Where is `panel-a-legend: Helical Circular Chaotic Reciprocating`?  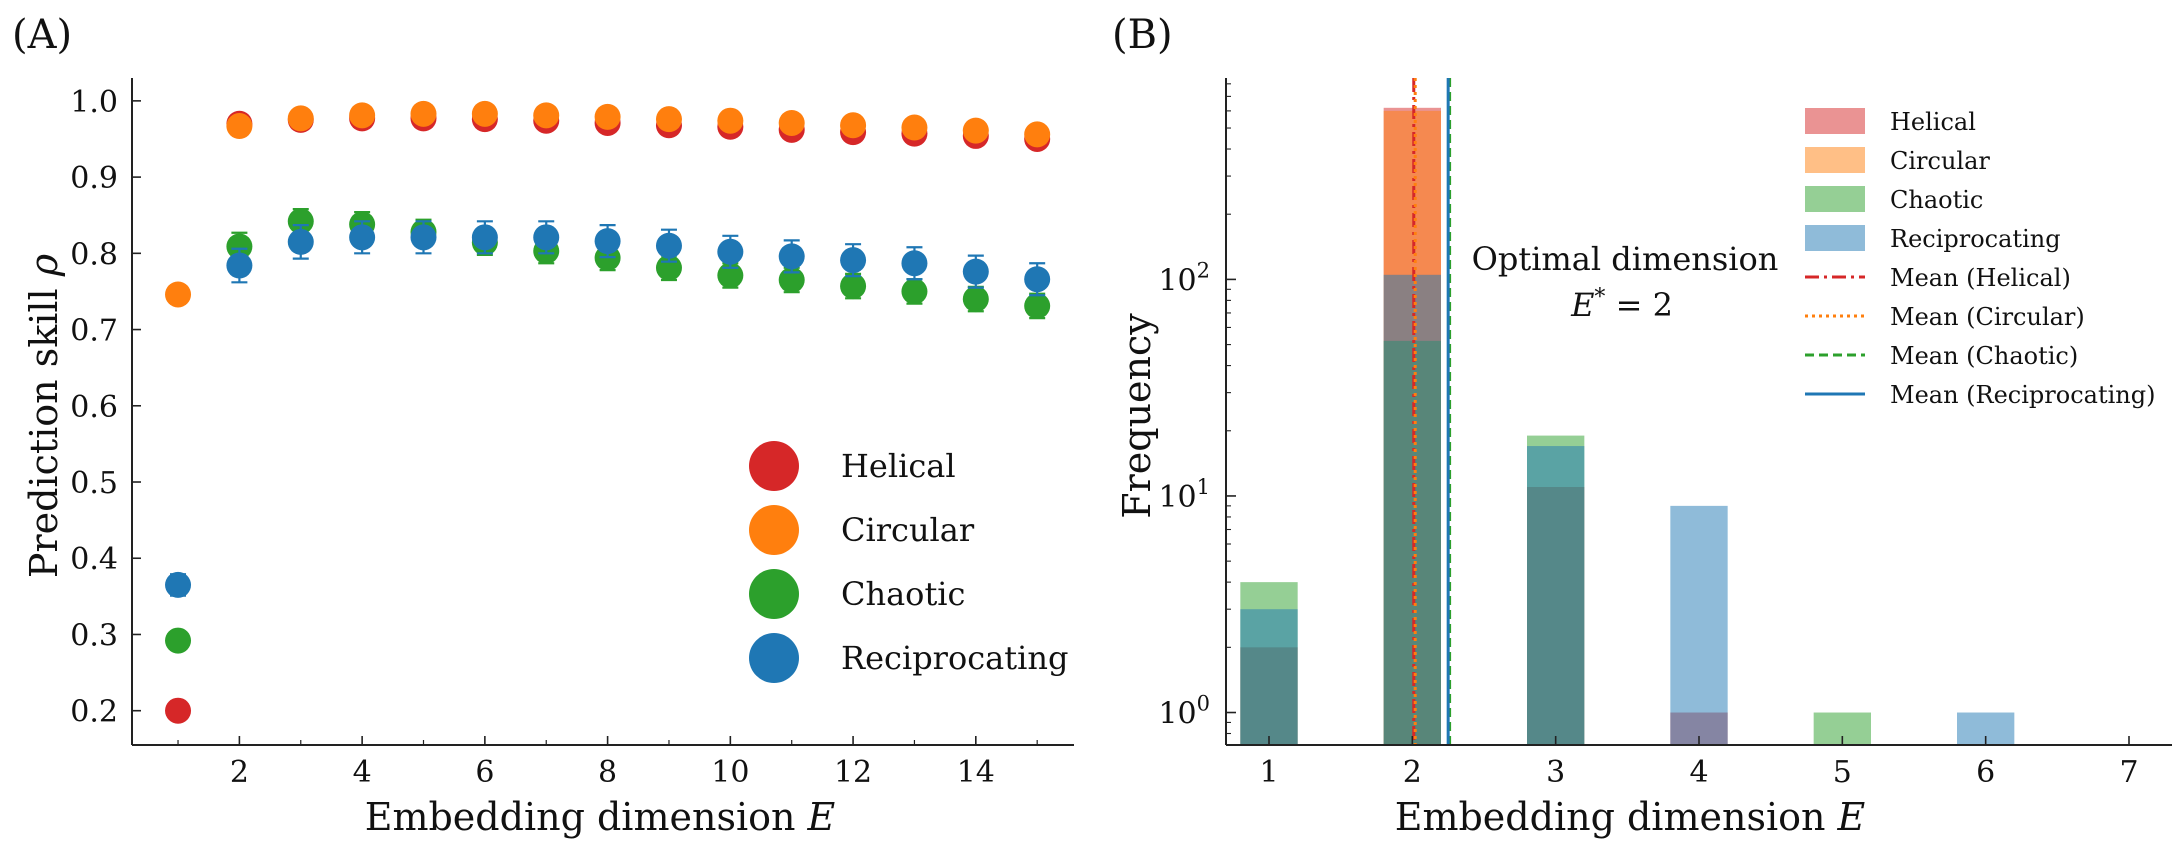 panel-a-legend: Helical Circular Chaotic Reciprocating is located at coordinates (908, 562).